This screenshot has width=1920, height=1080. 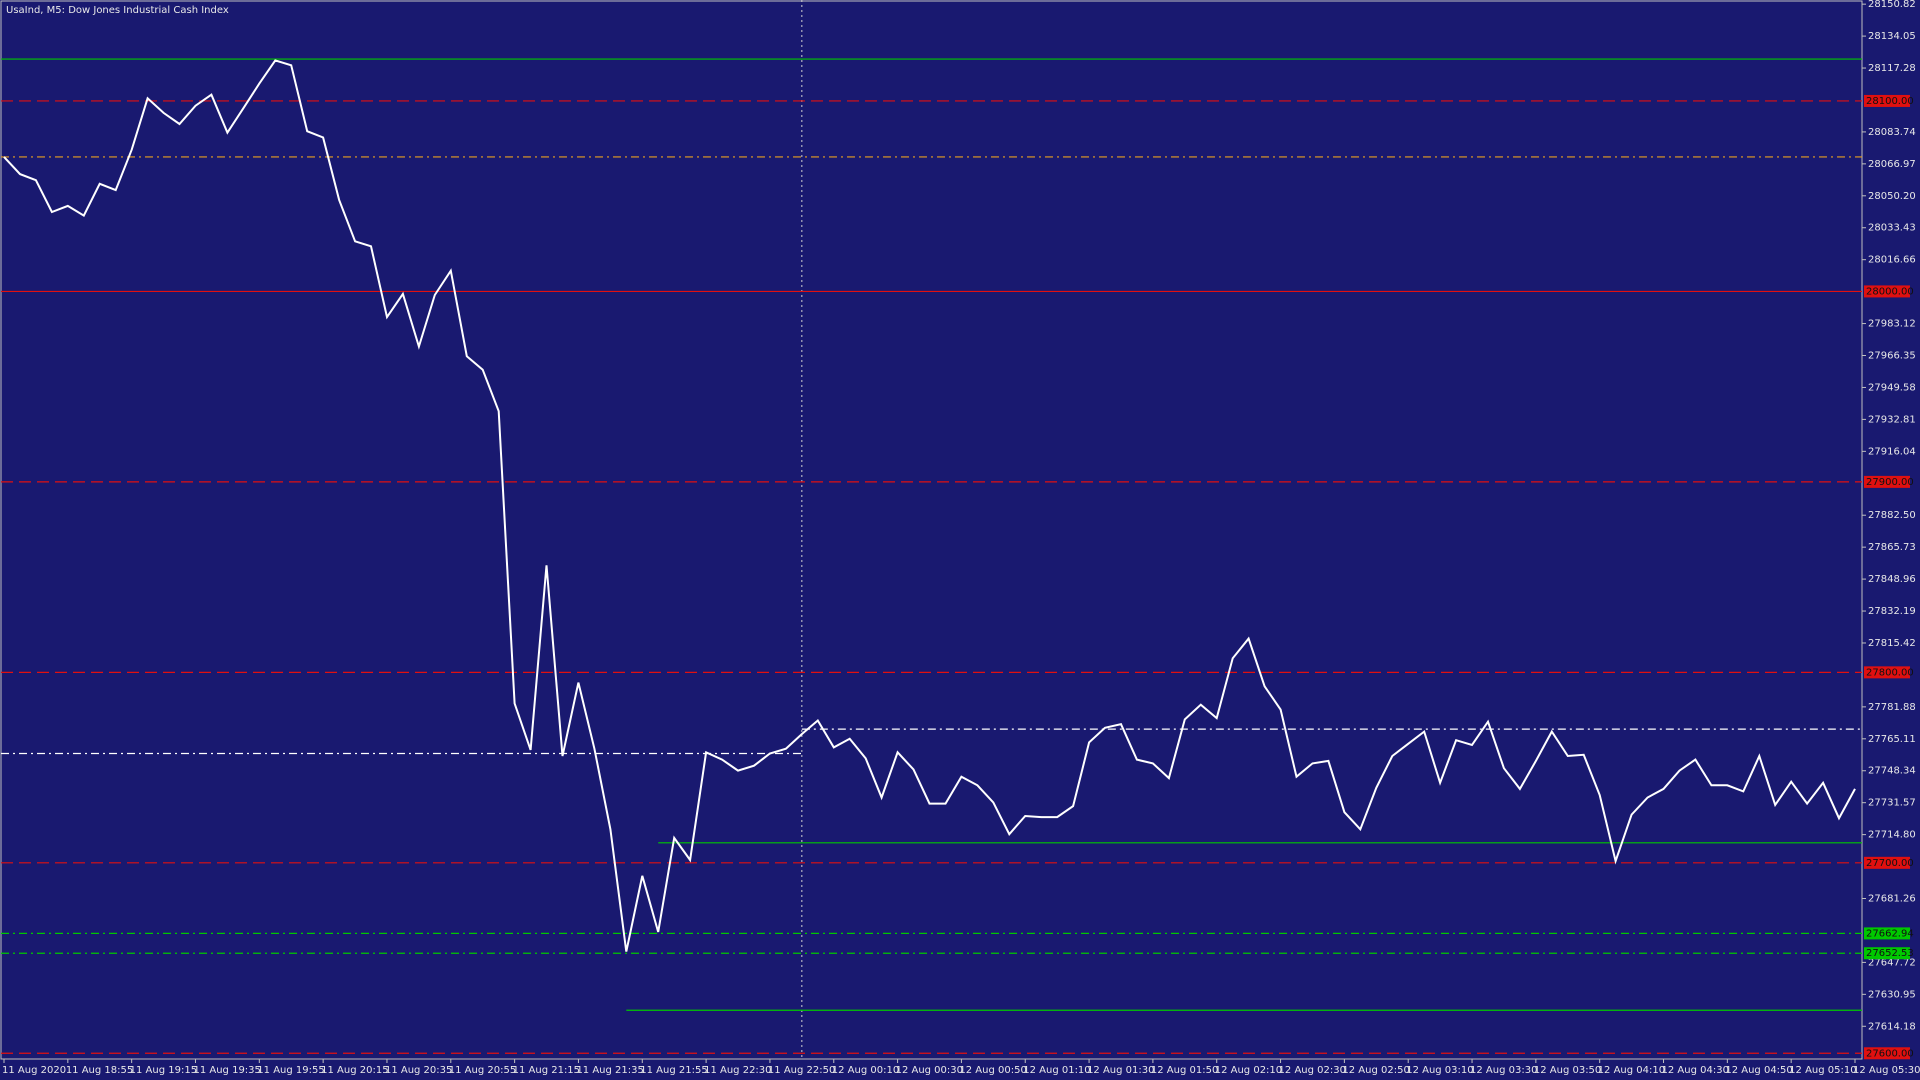 I want to click on level-label: 28100.00, so click(x=1890, y=101).